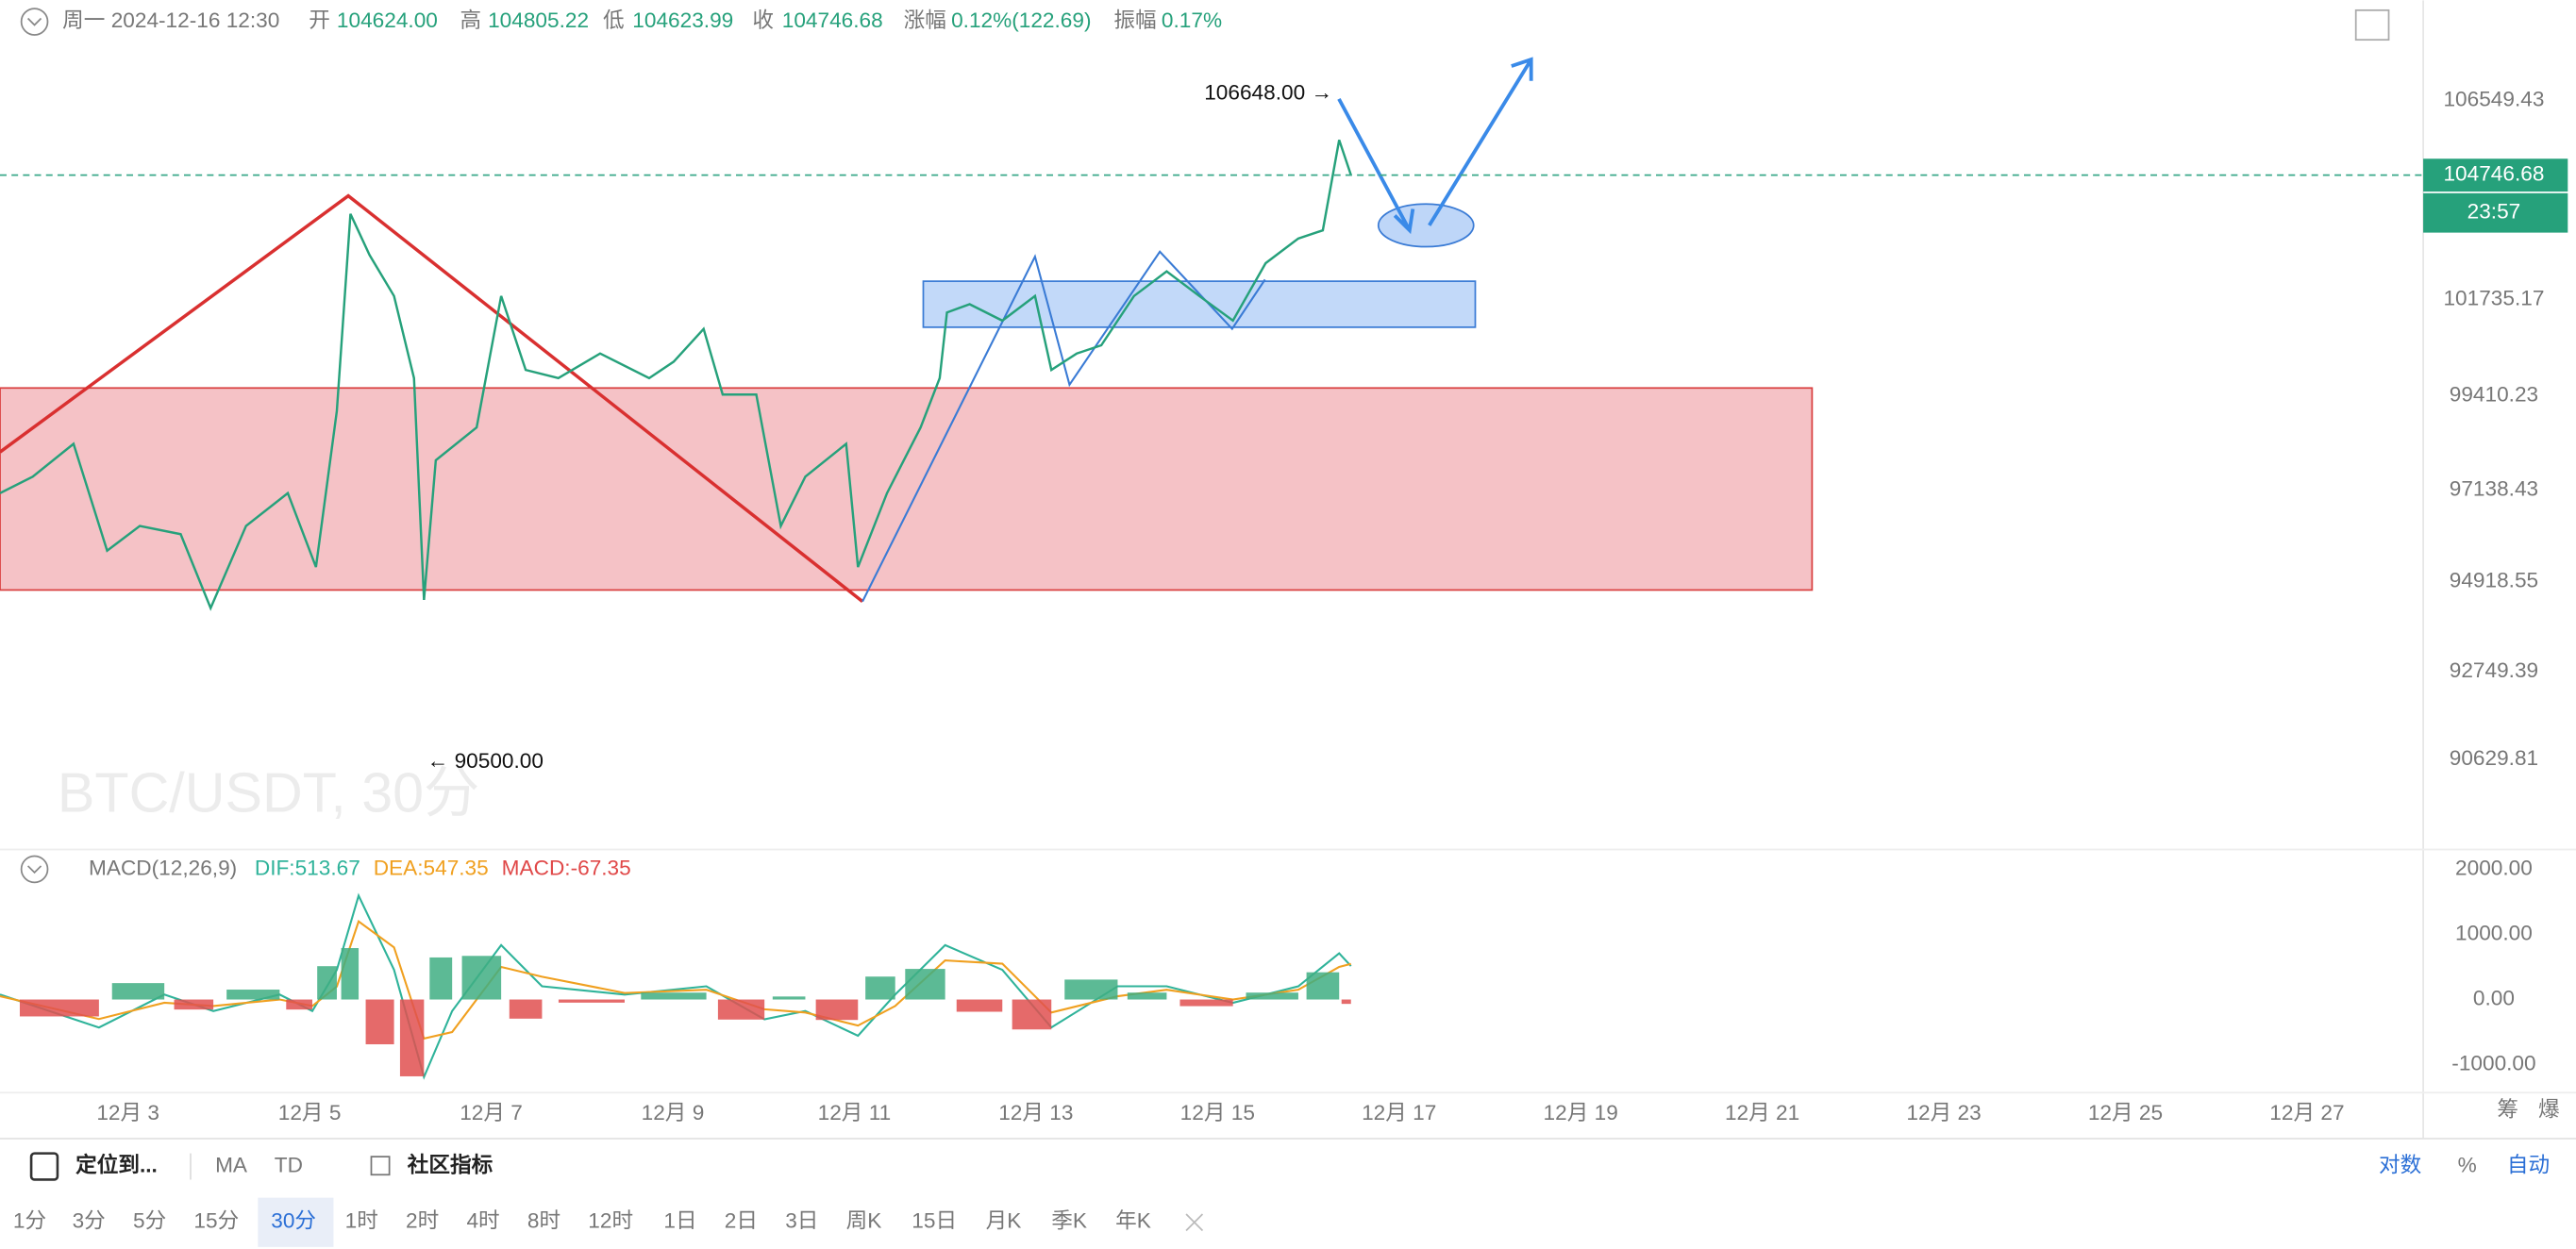 The width and height of the screenshot is (2576, 1249). Describe the element at coordinates (2372, 25) in the screenshot. I see `fullscreen-icon` at that location.